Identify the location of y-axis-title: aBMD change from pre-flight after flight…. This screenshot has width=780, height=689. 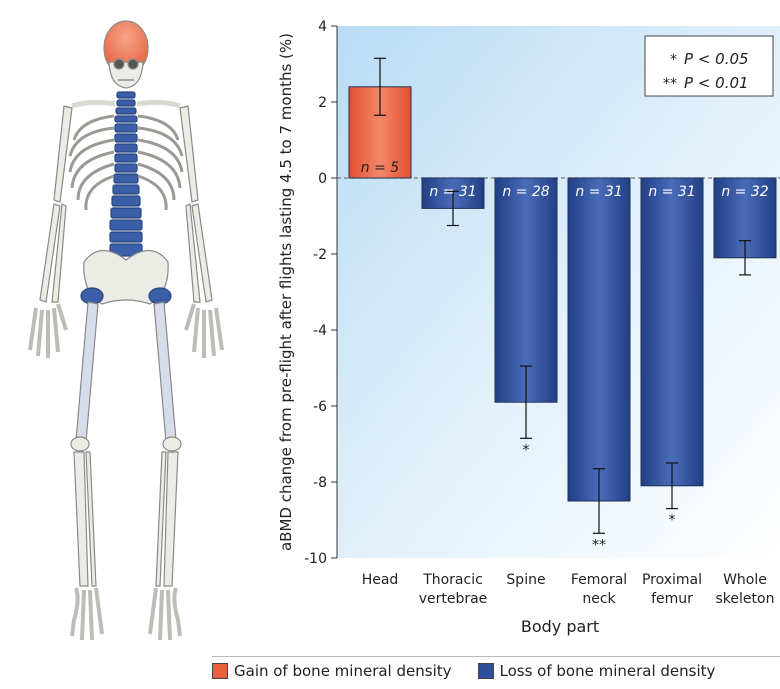
(286, 292).